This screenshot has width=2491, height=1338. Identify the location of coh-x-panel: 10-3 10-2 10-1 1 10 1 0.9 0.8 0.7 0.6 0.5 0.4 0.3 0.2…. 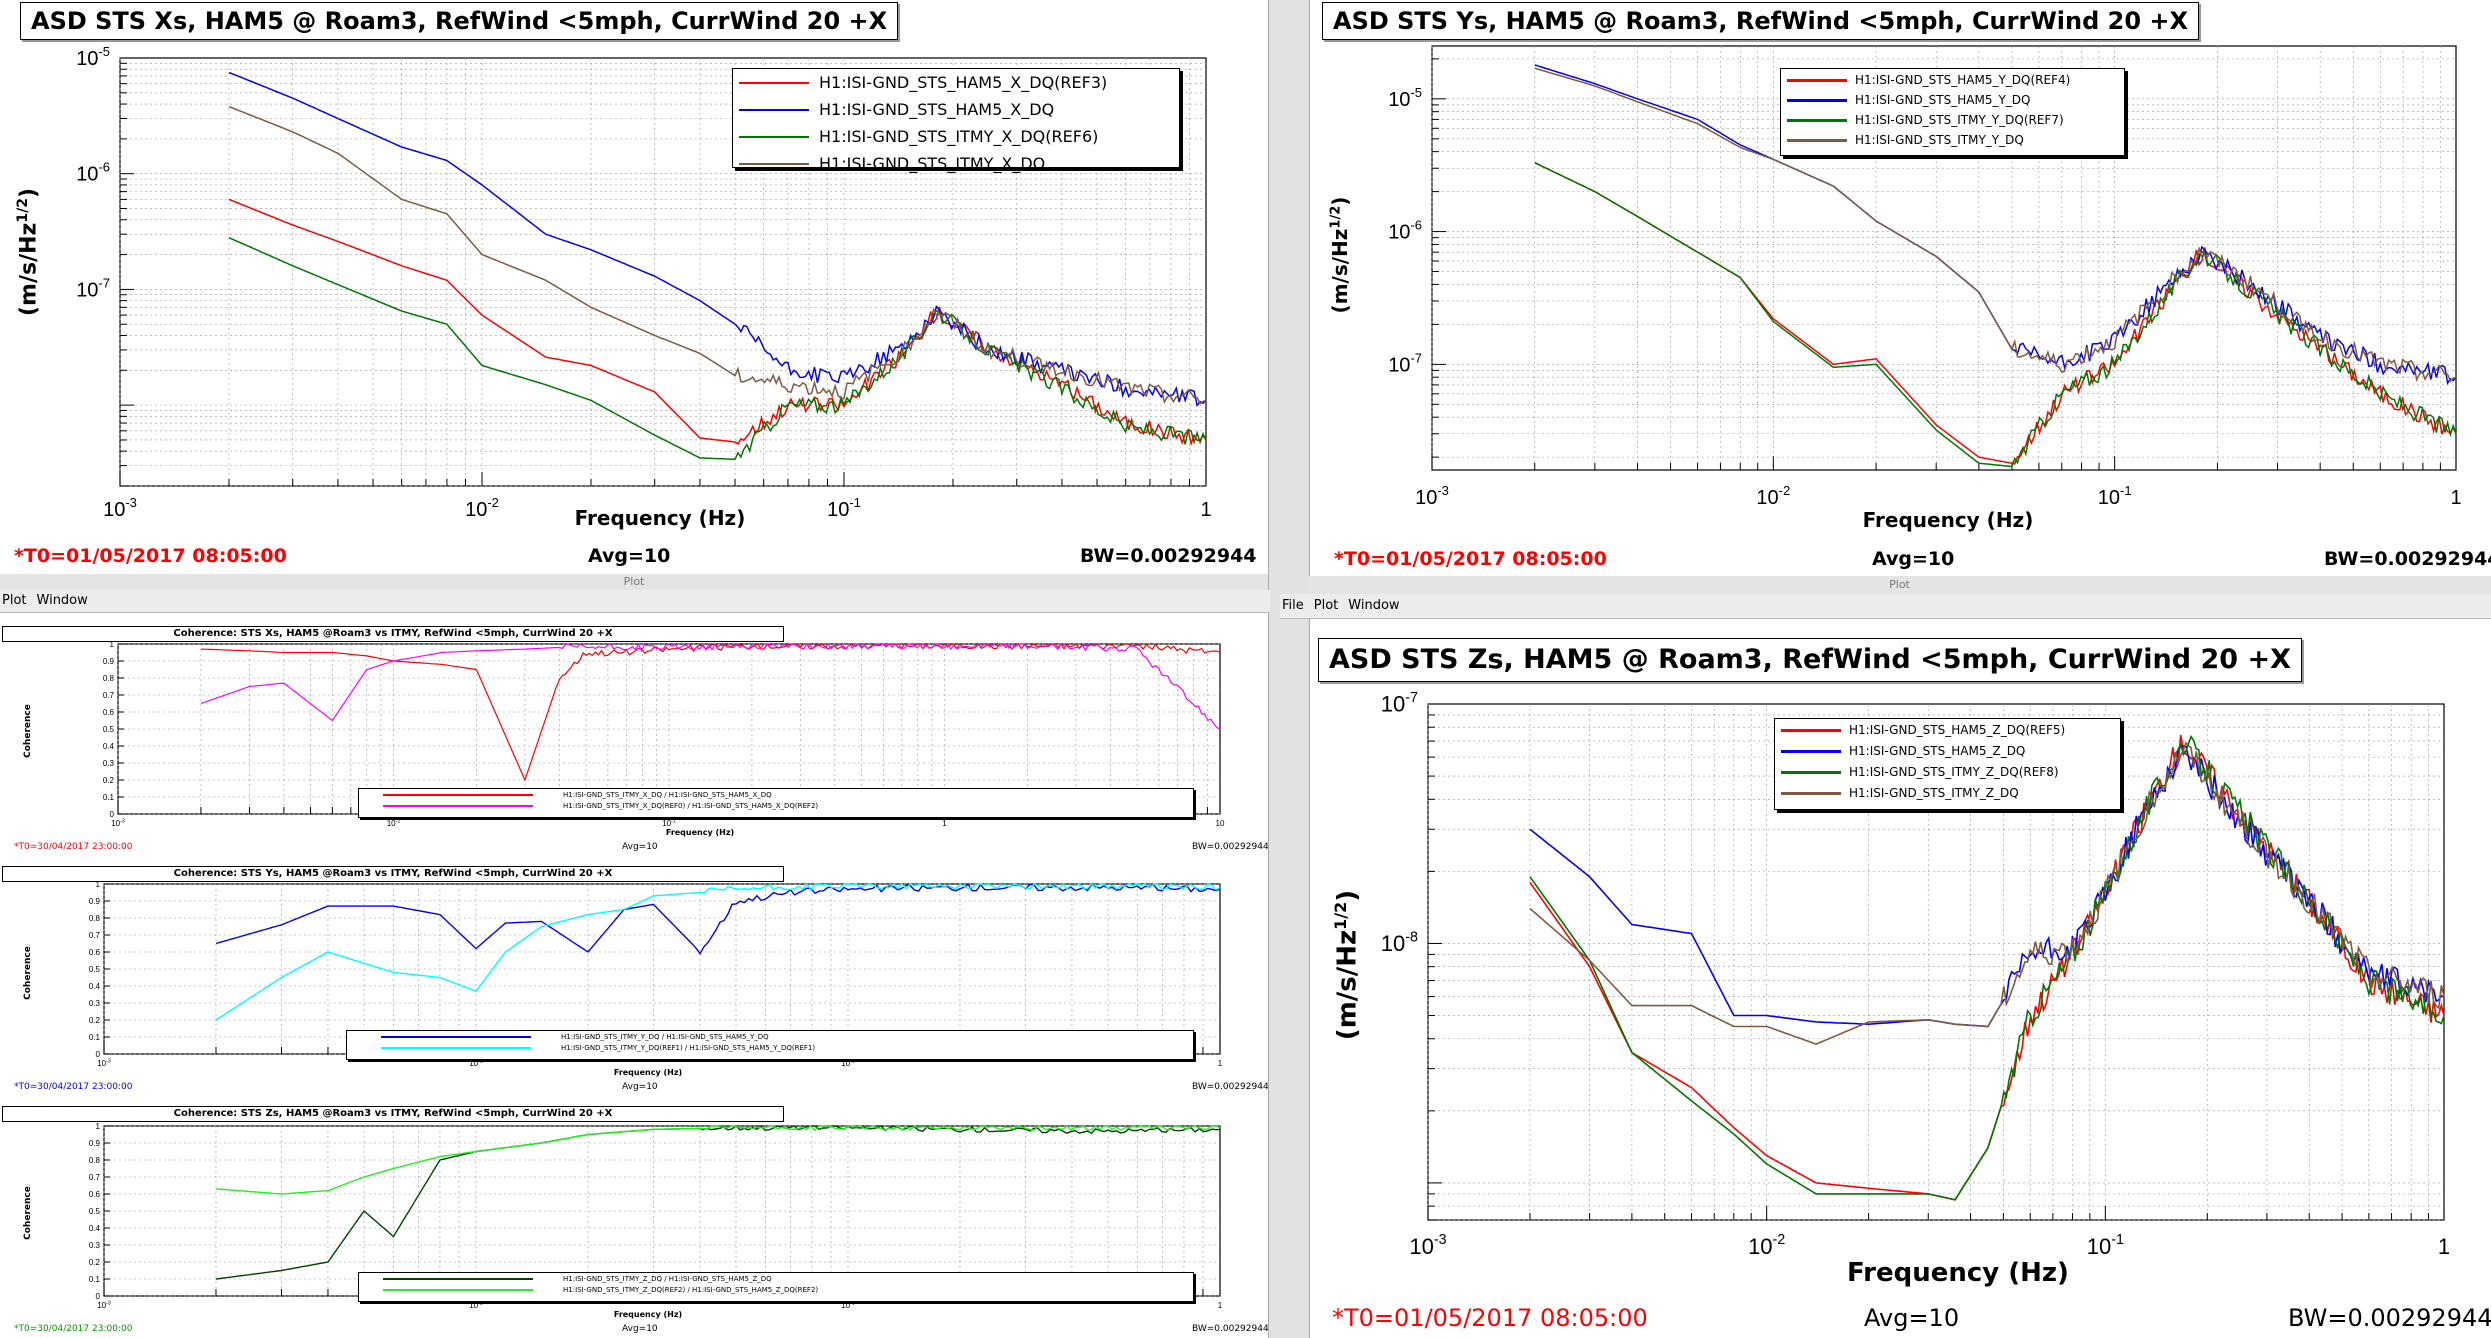
(634, 737).